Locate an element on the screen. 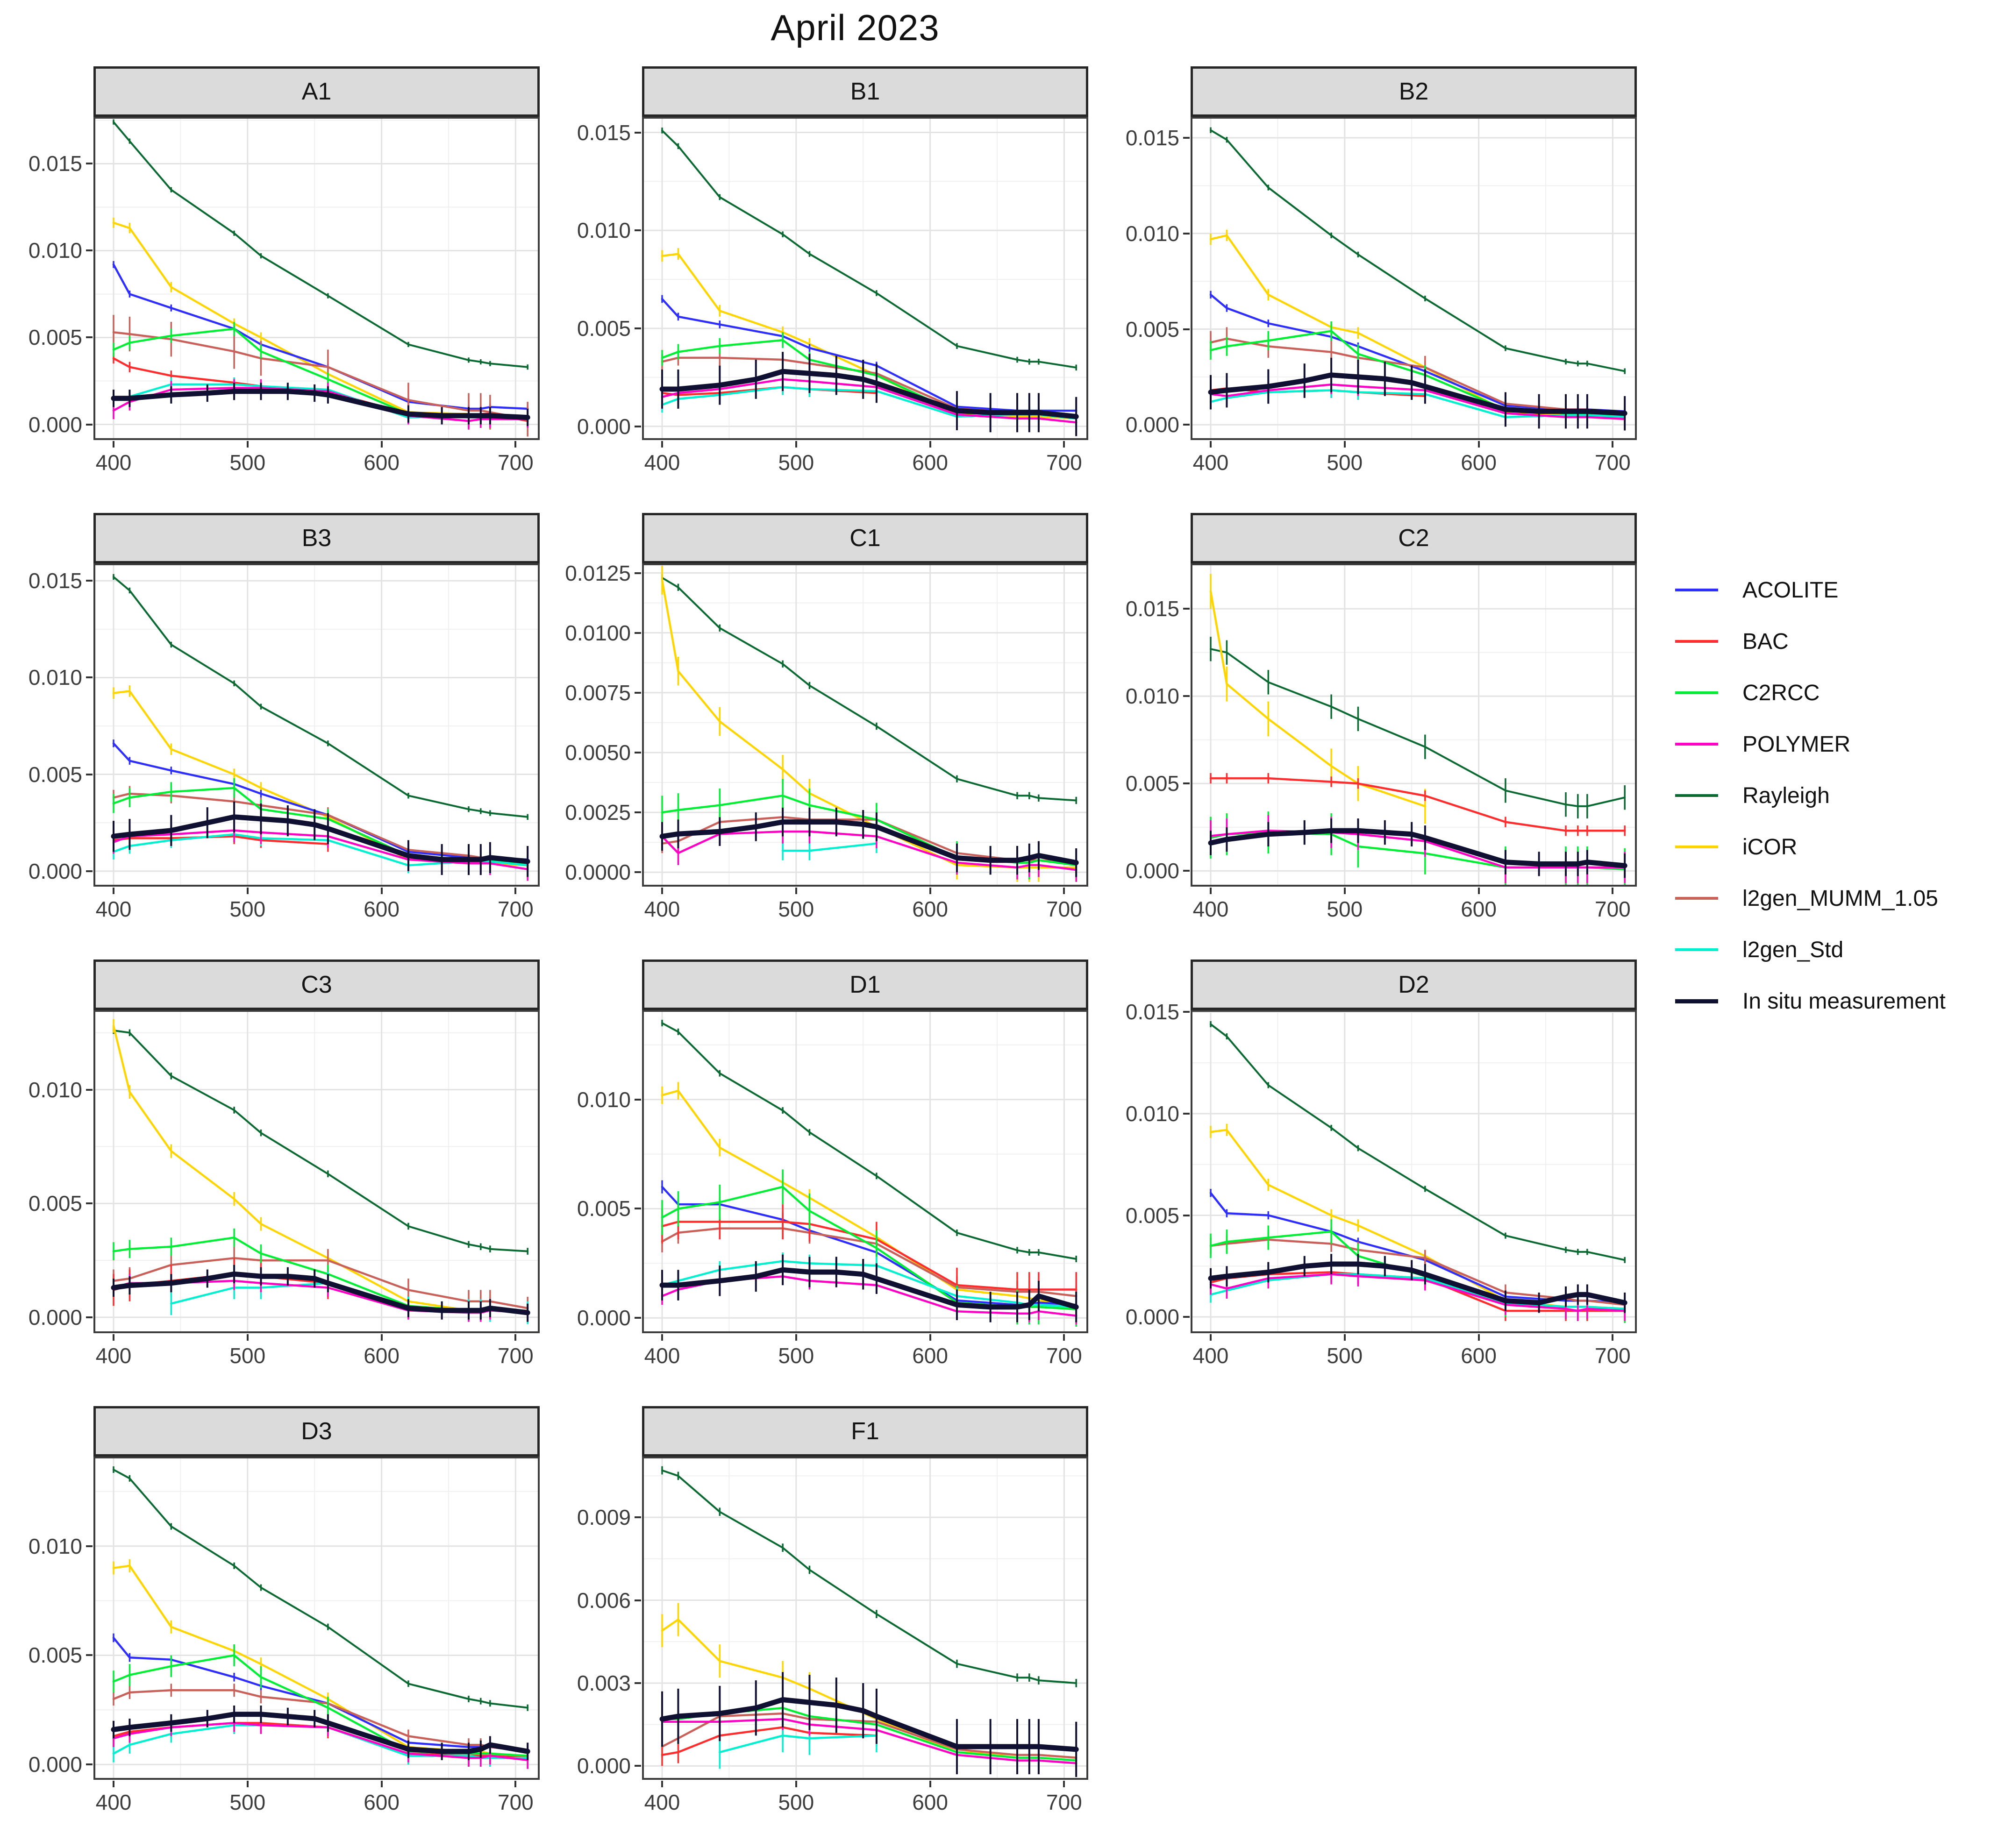 The width and height of the screenshot is (1991, 1848). facet-panel-F1: F1 0.000 0.003 0.006 0.009 400 500 600 700 is located at coordinates (820, 1627).